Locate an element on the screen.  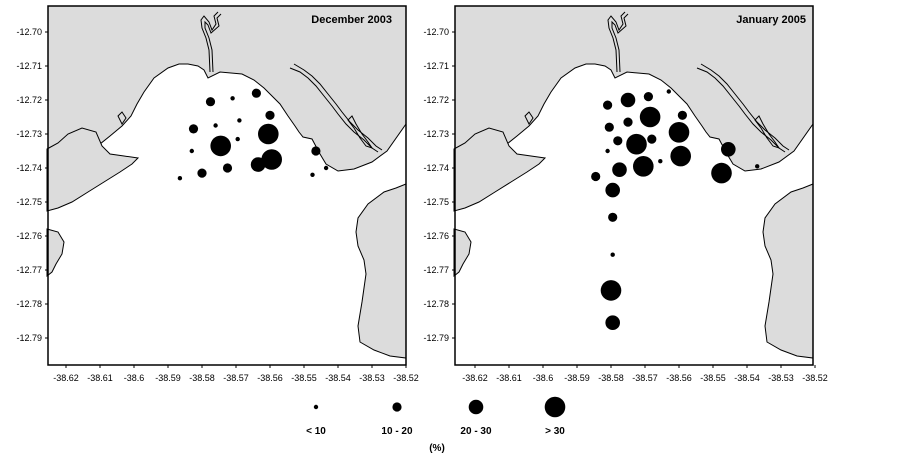
x-tick-label: -38.53 is located at coordinates (372, 378).